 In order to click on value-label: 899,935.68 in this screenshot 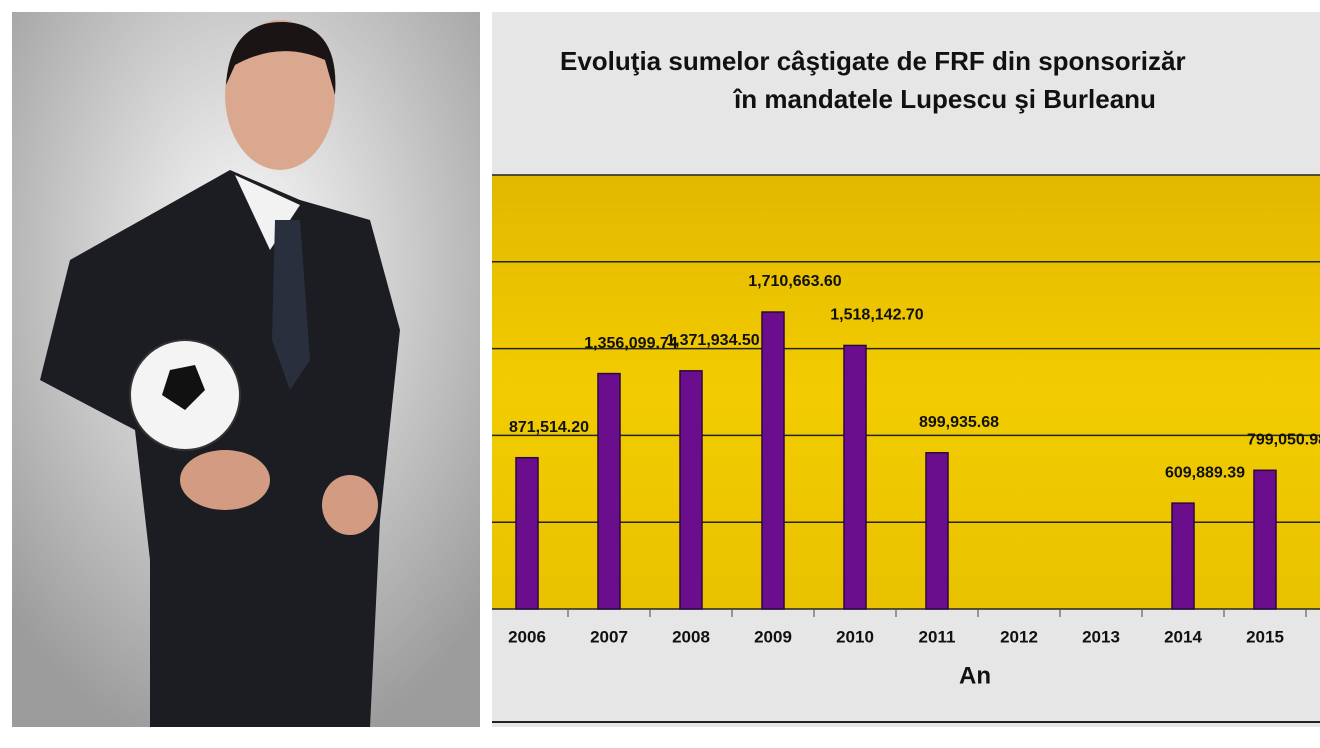, I will do `click(959, 422)`.